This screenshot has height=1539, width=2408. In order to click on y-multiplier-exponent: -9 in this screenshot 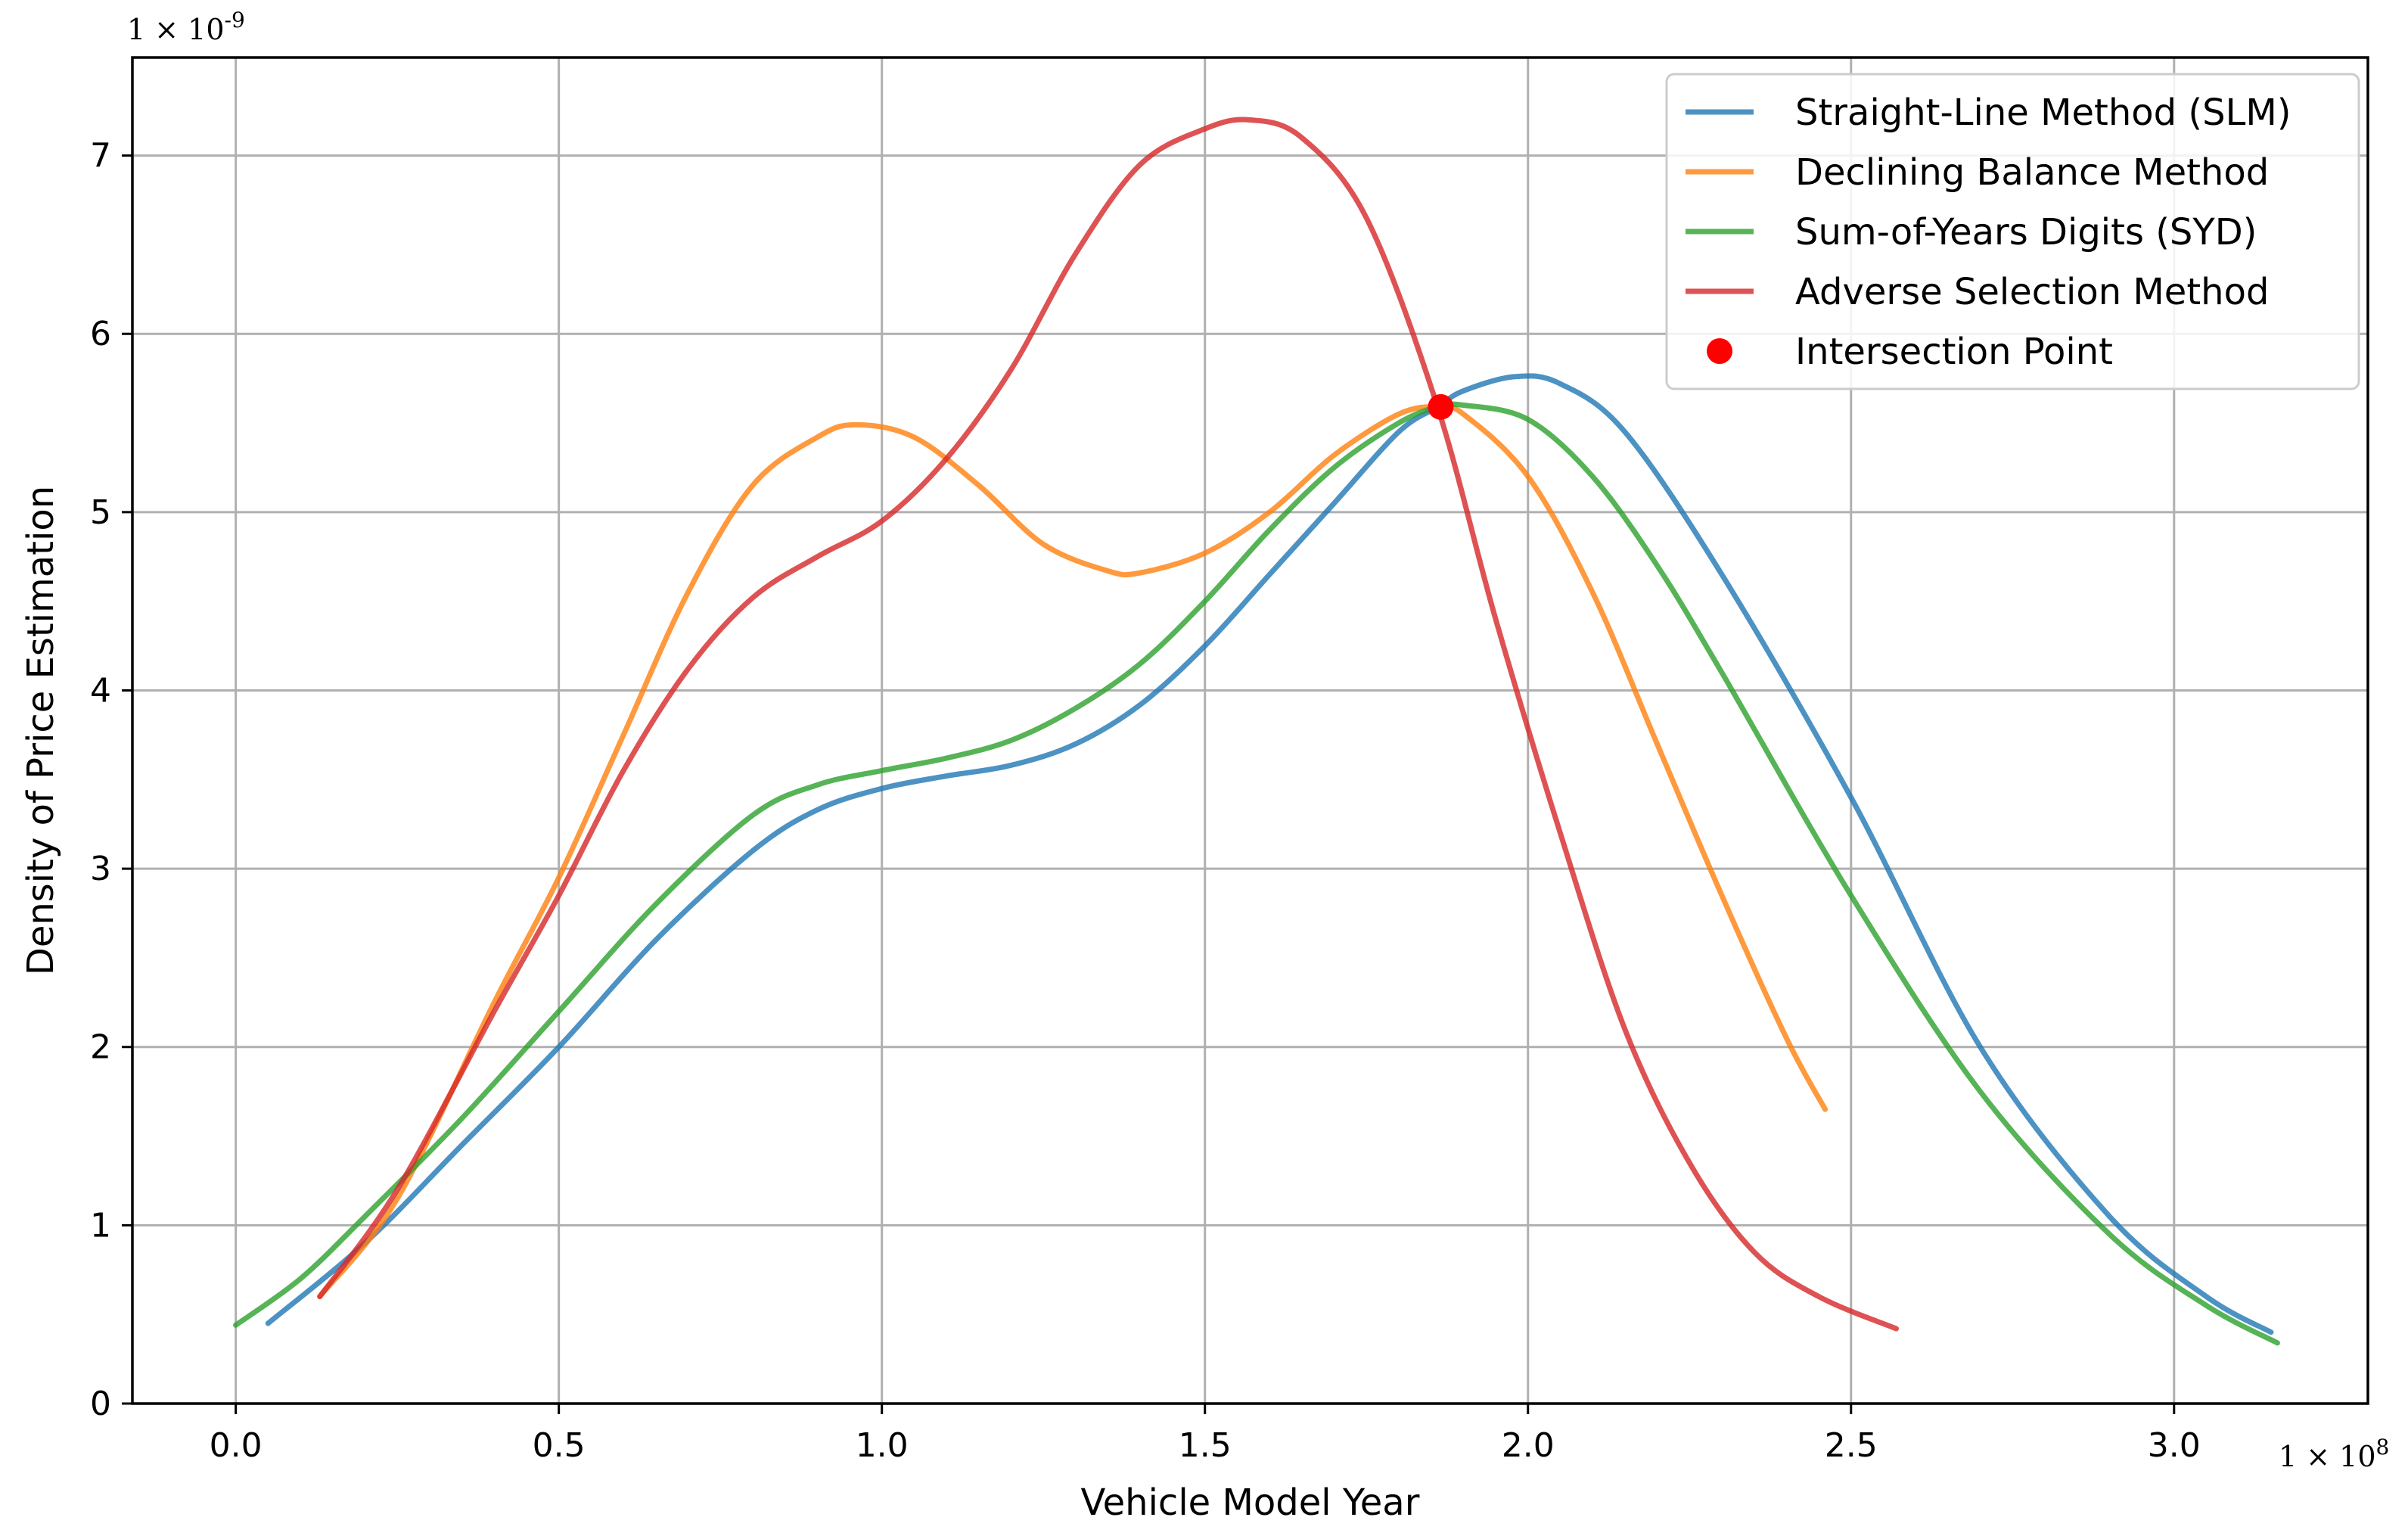, I will do `click(235, 20)`.